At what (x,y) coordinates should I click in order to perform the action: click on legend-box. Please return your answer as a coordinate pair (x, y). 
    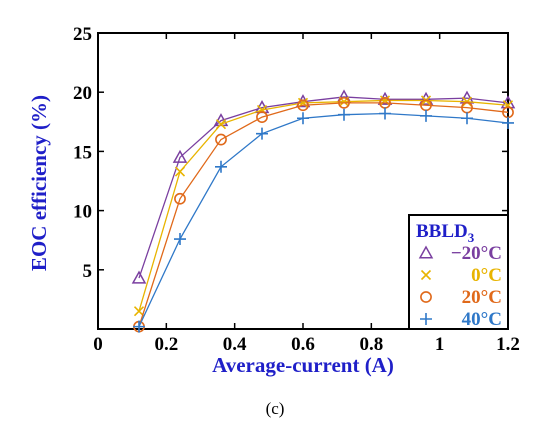
    Looking at the image, I should click on (458, 272).